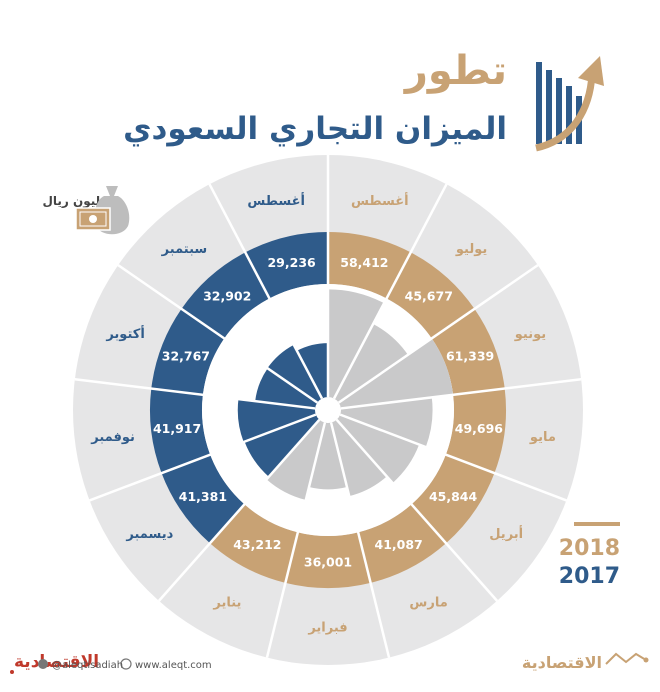  Describe the element at coordinates (102, 210) in the screenshot. I see `money-bag-icon` at that location.